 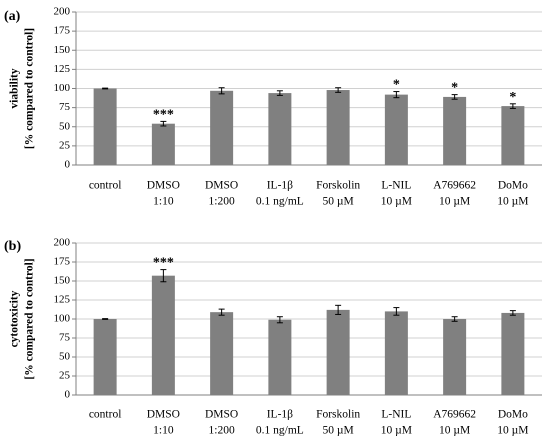 I want to click on y-axis-label-line1: viability, so click(x=15, y=88).